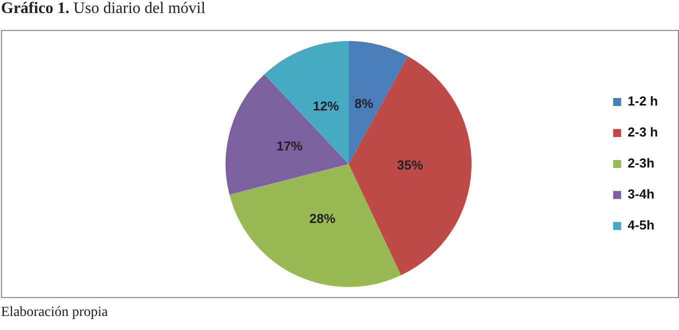 Image resolution: width=679 pixels, height=330 pixels. What do you see at coordinates (103, 9) in the screenshot?
I see `chart-title: Gráfico 1. Uso diario del móvil` at bounding box center [103, 9].